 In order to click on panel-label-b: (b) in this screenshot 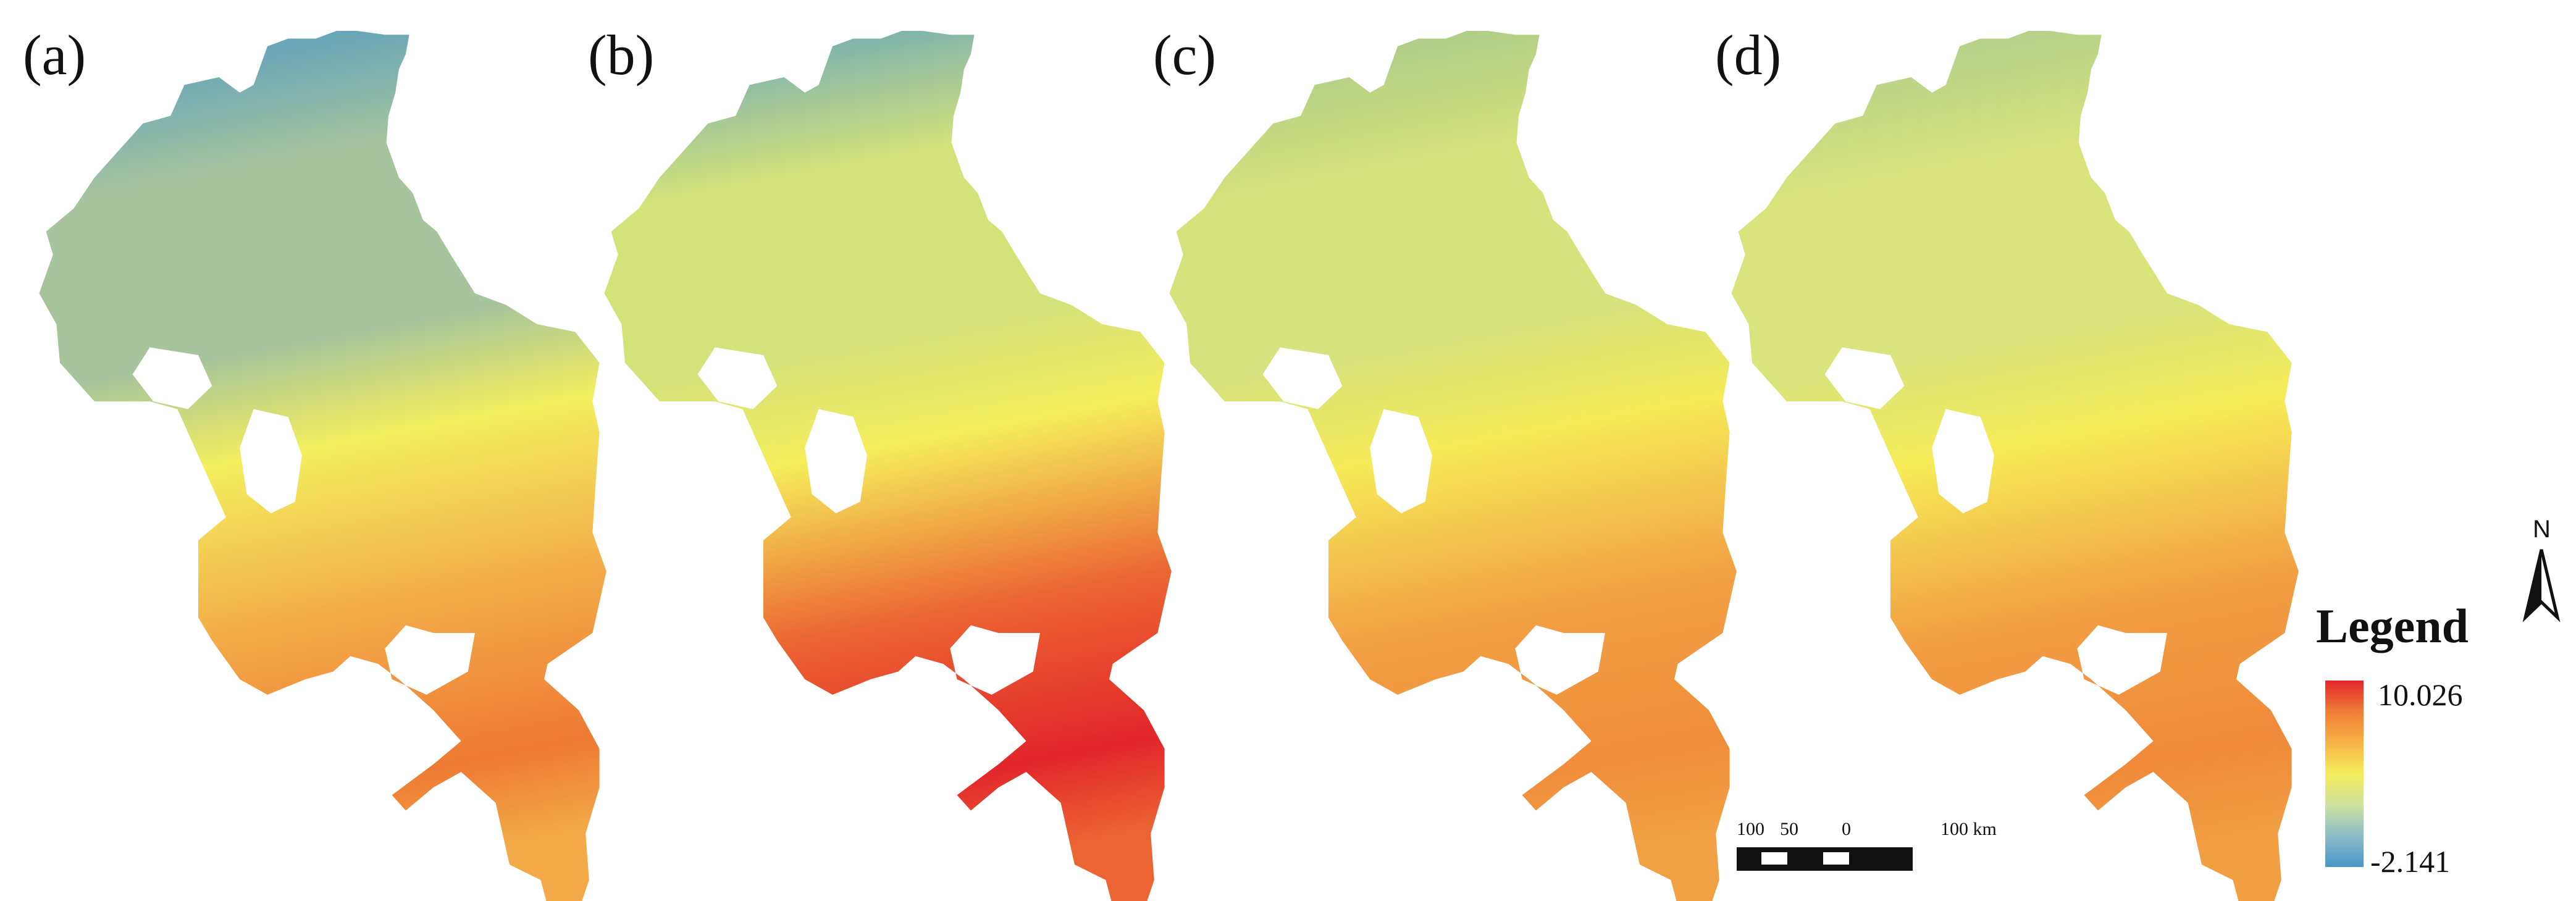, I will do `click(621, 54)`.